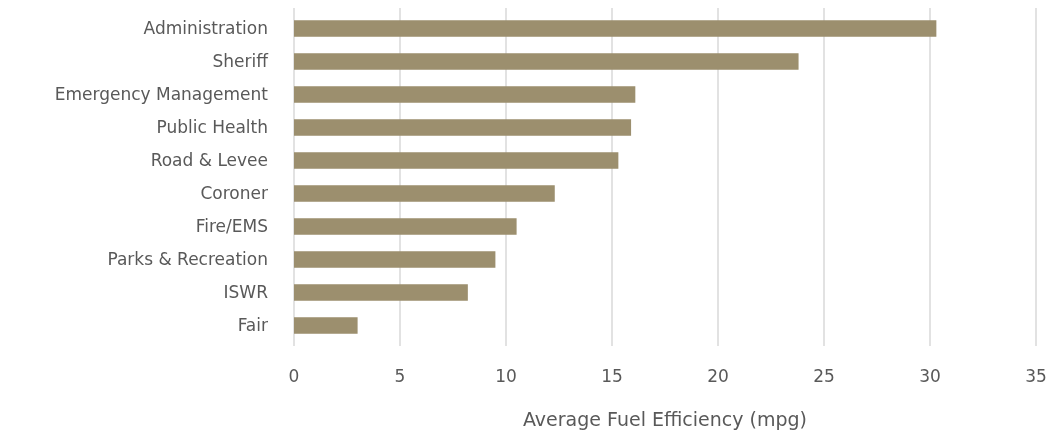 Image resolution: width=1051 pixels, height=436 pixels. I want to click on y-tick-label: Road & Levee, so click(209, 160).